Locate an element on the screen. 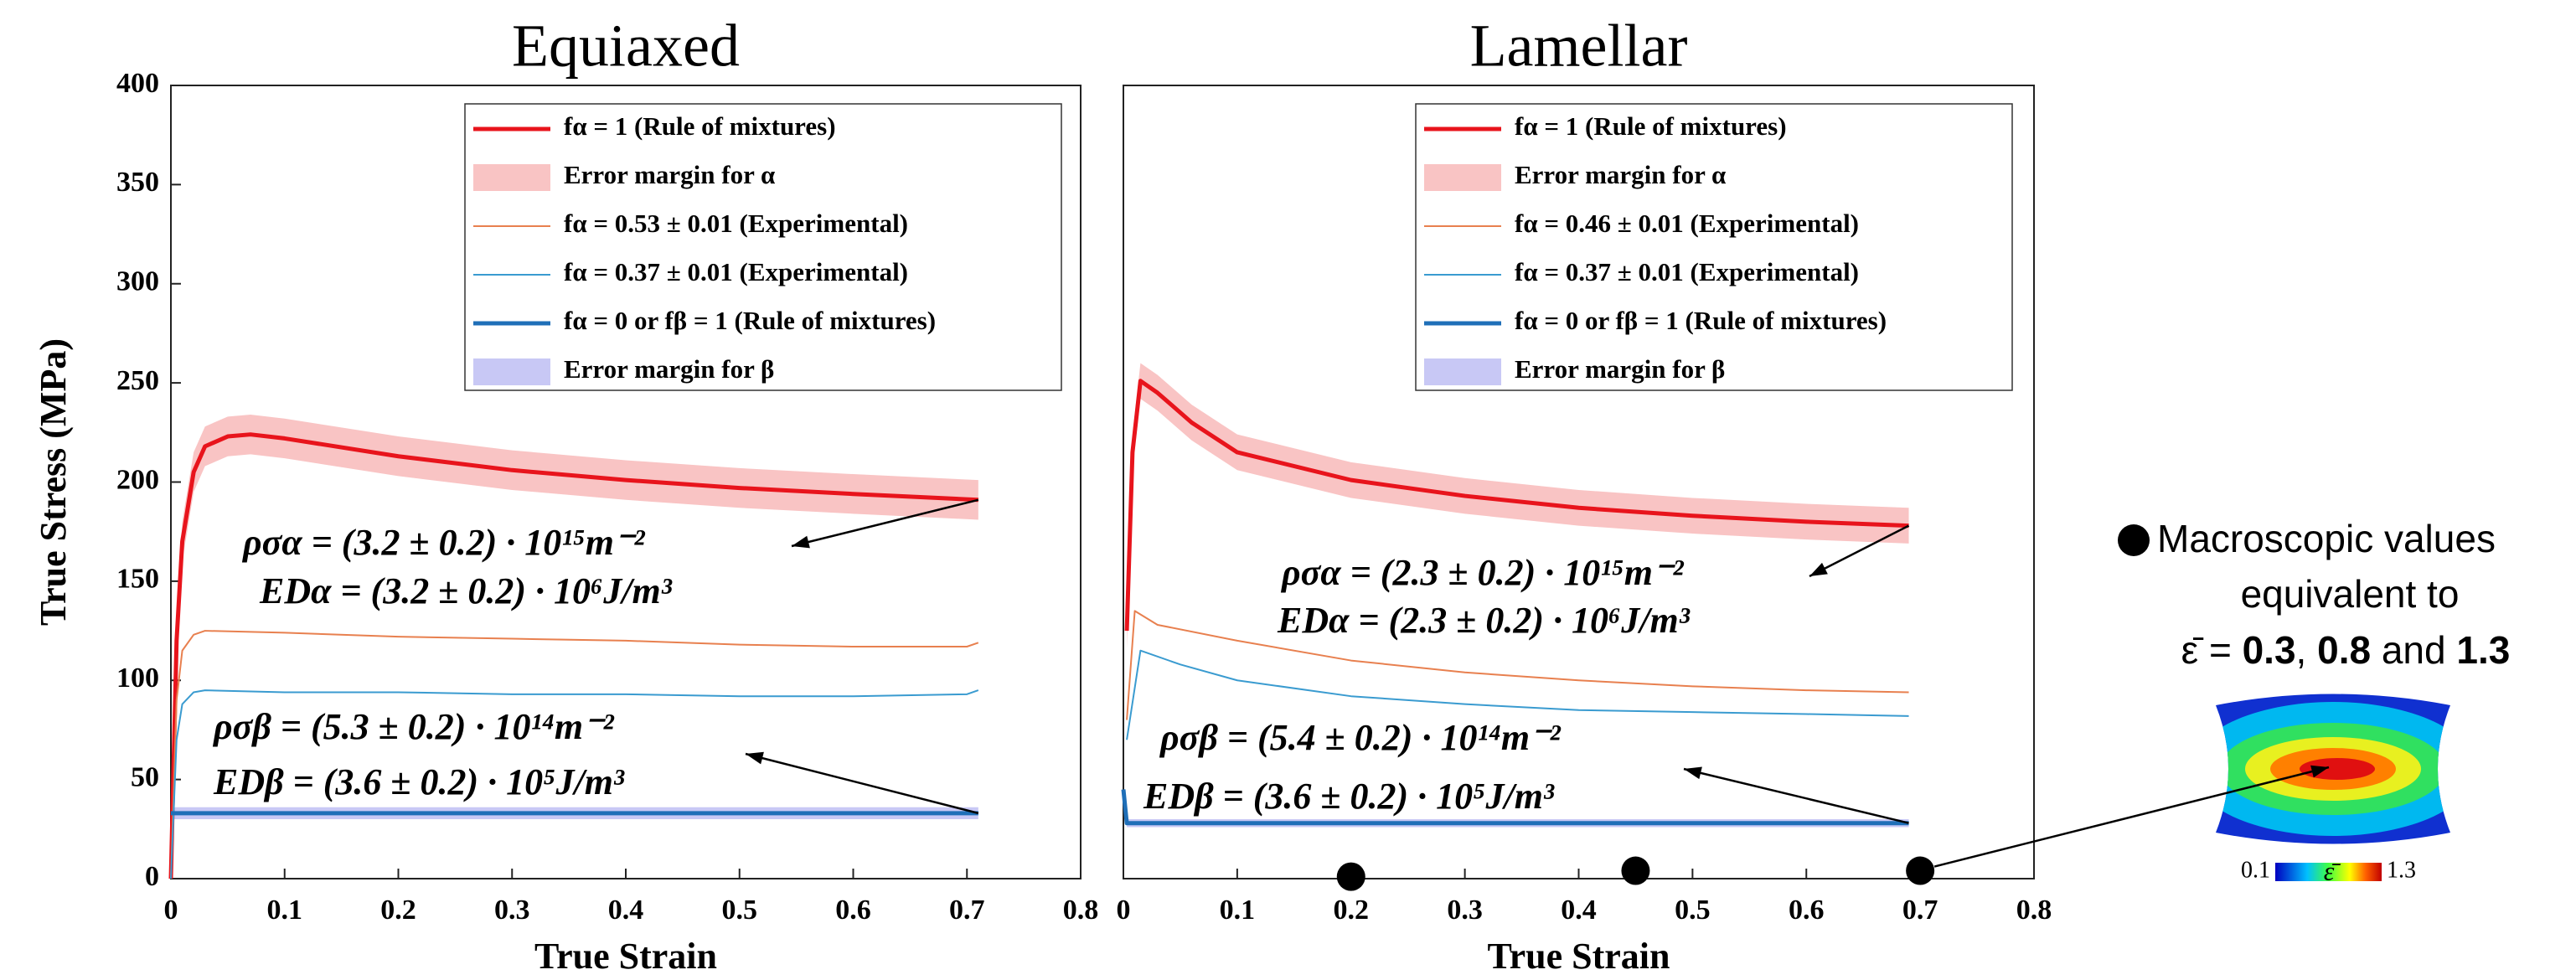 The image size is (2576, 980). y-tick-label: 150 is located at coordinates (137, 580).